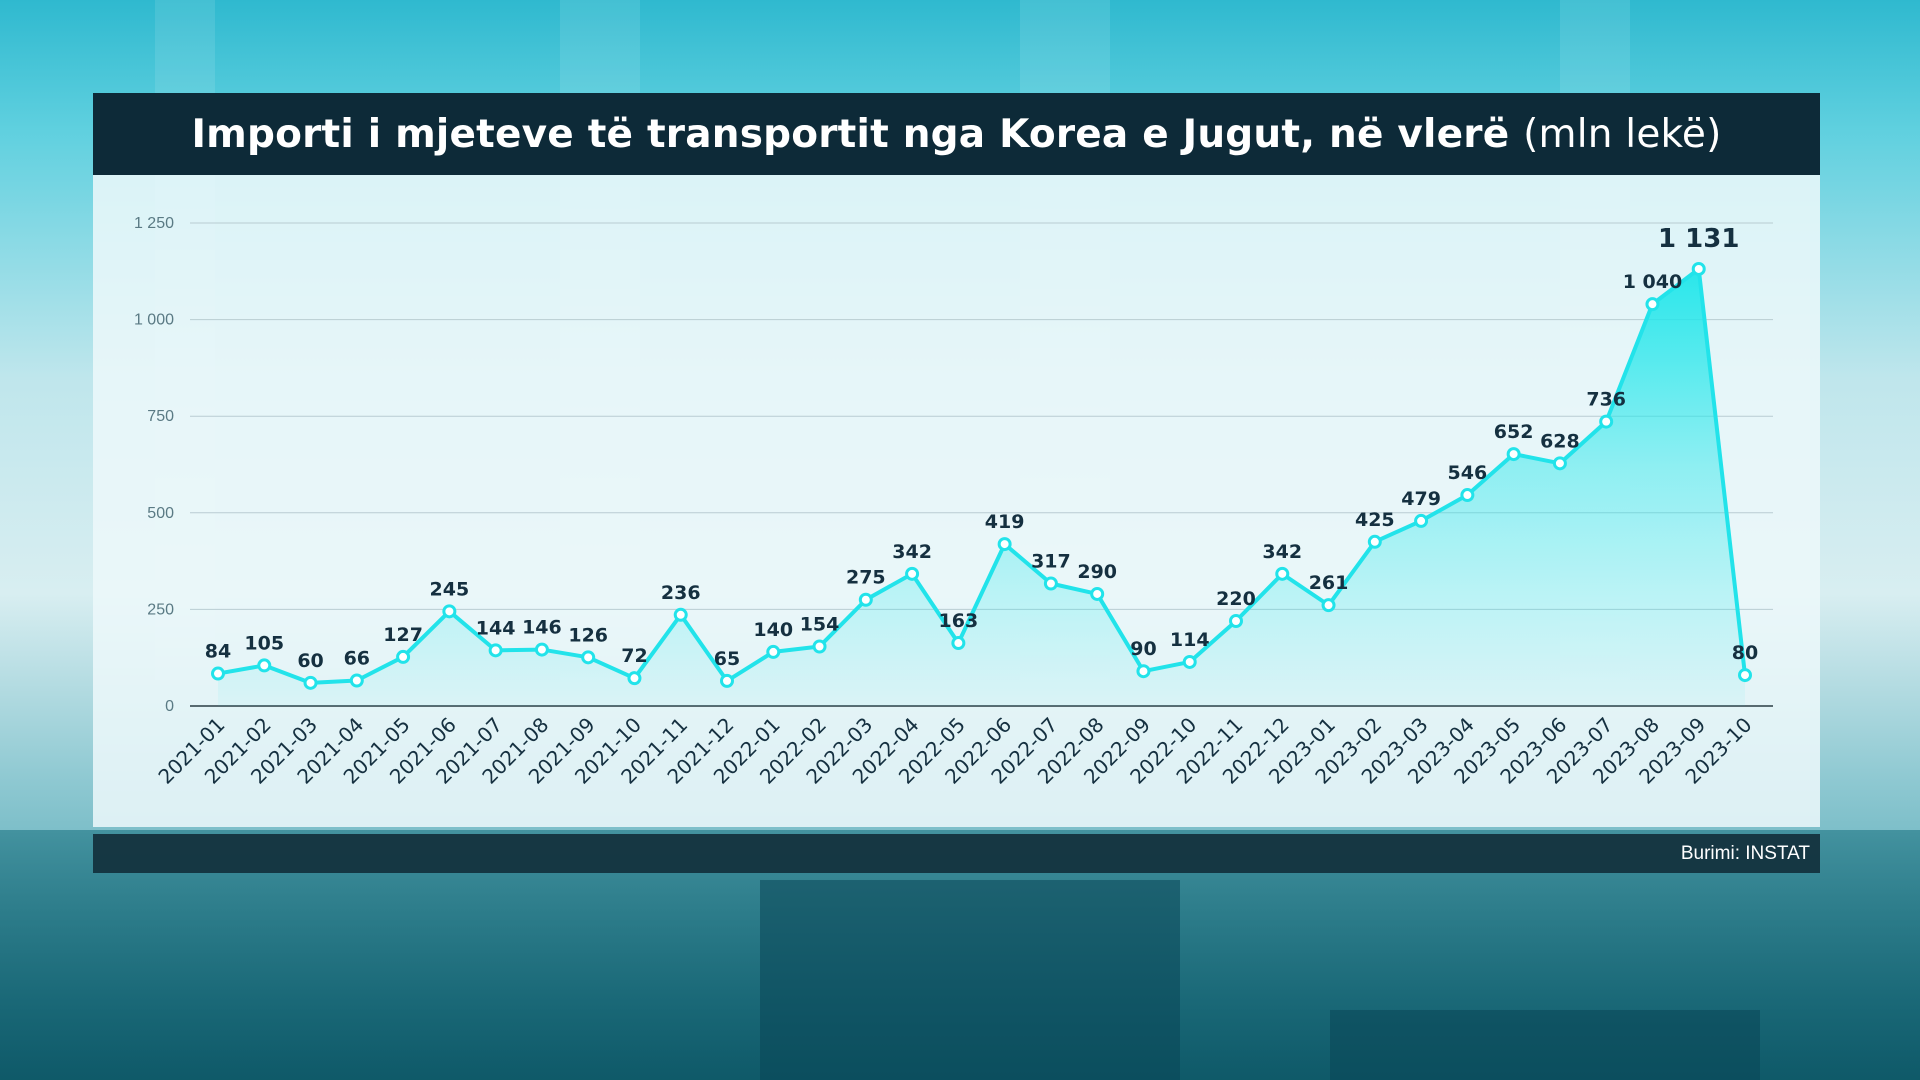 This screenshot has height=1080, width=1920. I want to click on data-label: 290, so click(1097, 572).